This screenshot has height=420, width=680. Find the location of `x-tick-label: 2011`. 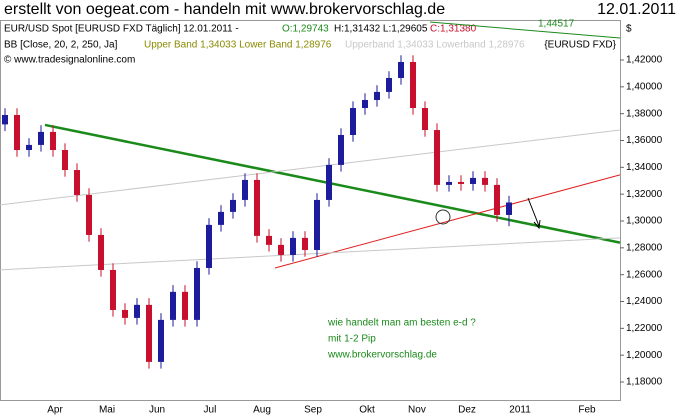

x-tick-label: 2011 is located at coordinates (520, 410).